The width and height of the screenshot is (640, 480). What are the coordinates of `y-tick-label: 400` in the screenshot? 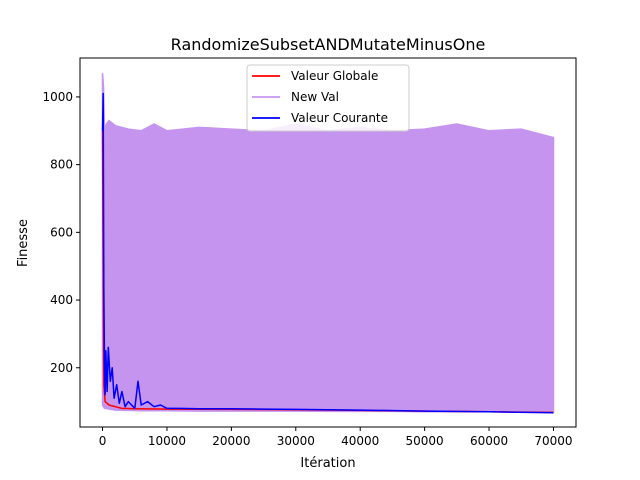 It's located at (61, 300).